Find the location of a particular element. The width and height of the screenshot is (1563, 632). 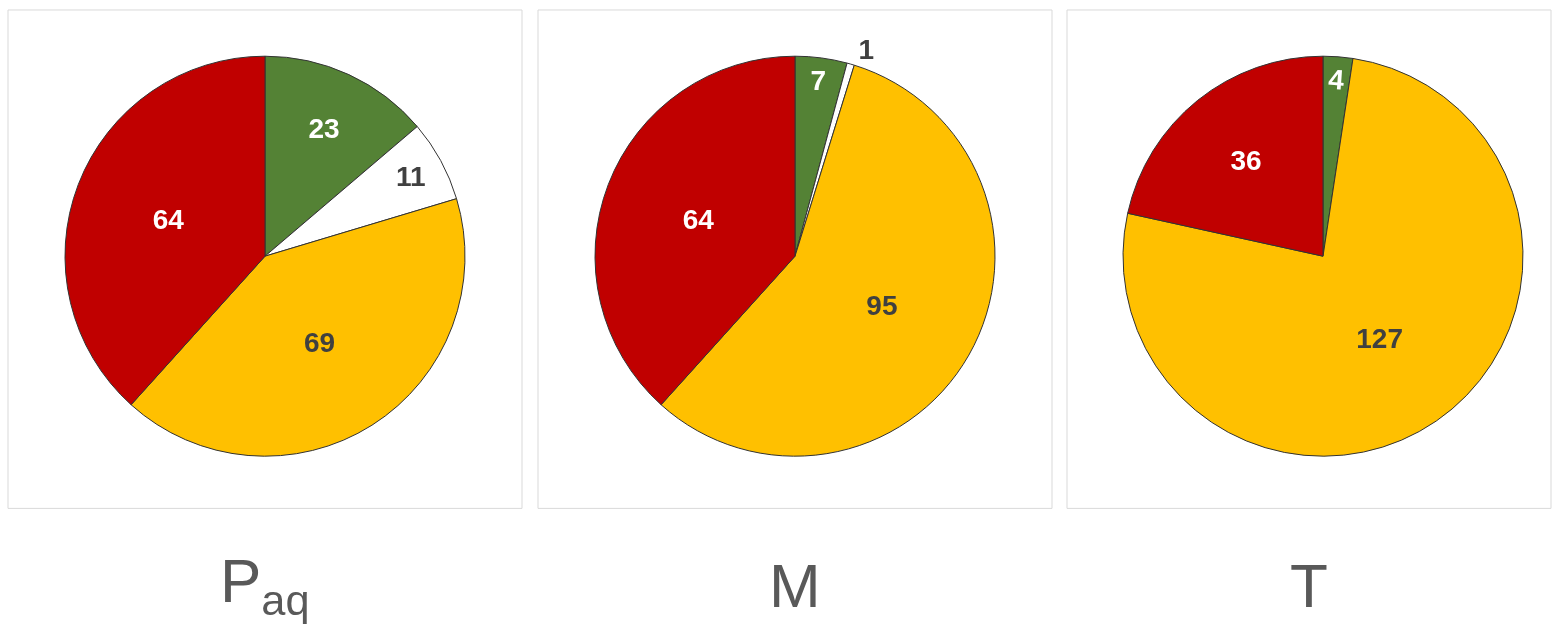

data-label: 69 is located at coordinates (319, 342).